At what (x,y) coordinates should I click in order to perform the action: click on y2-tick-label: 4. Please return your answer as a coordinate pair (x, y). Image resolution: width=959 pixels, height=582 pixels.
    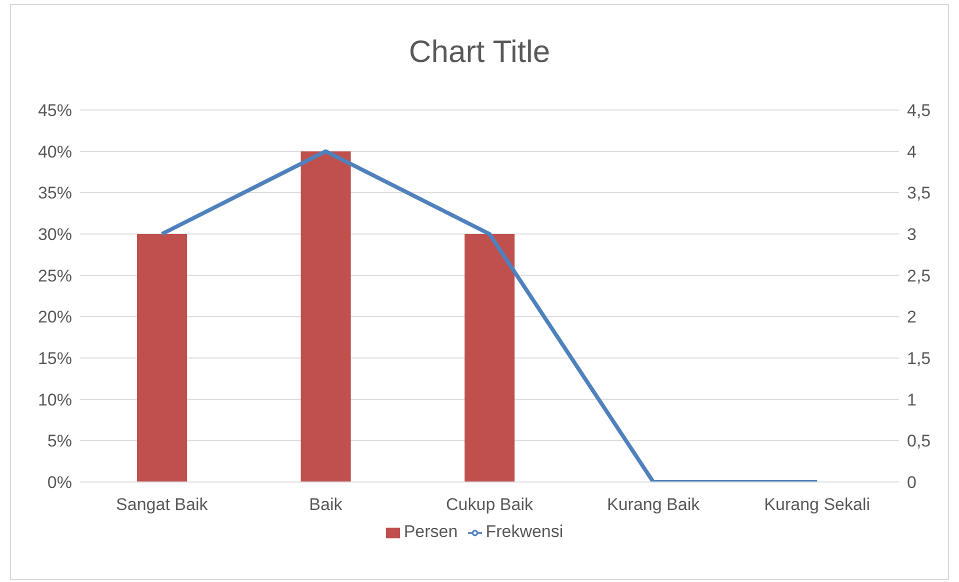
    Looking at the image, I should click on (911, 152).